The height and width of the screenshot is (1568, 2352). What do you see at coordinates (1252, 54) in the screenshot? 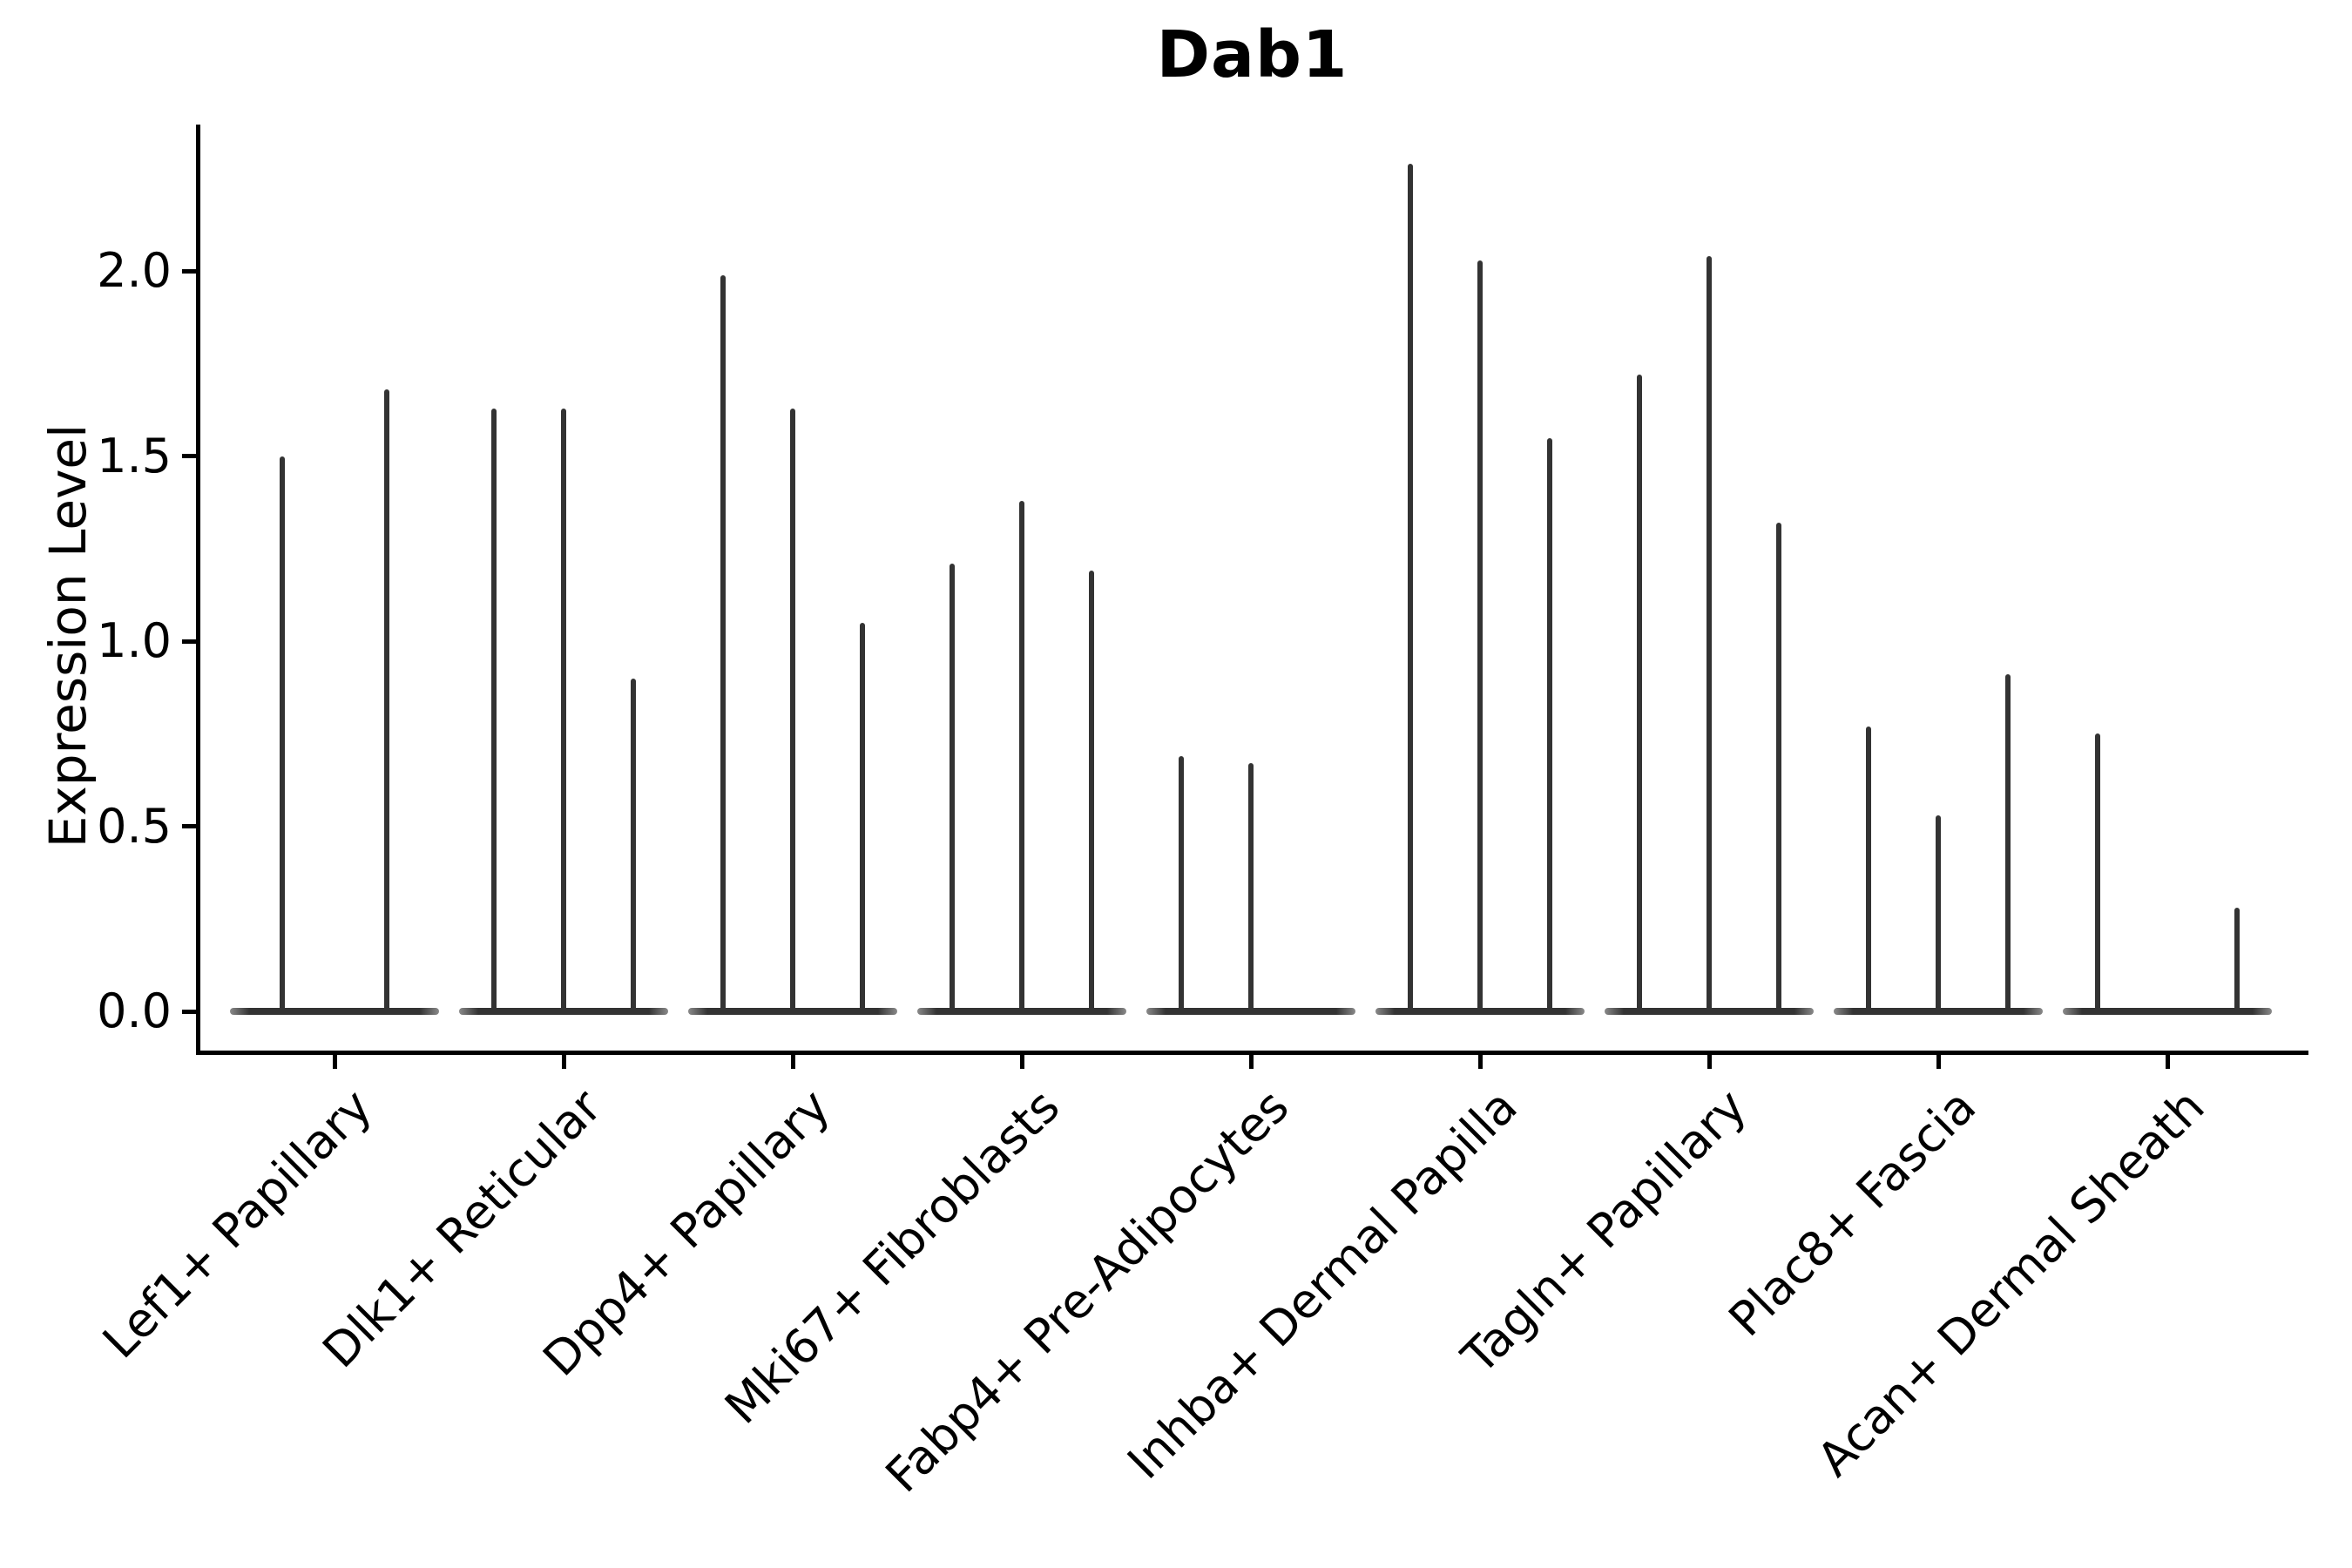
I see `chart-title: Dab1` at bounding box center [1252, 54].